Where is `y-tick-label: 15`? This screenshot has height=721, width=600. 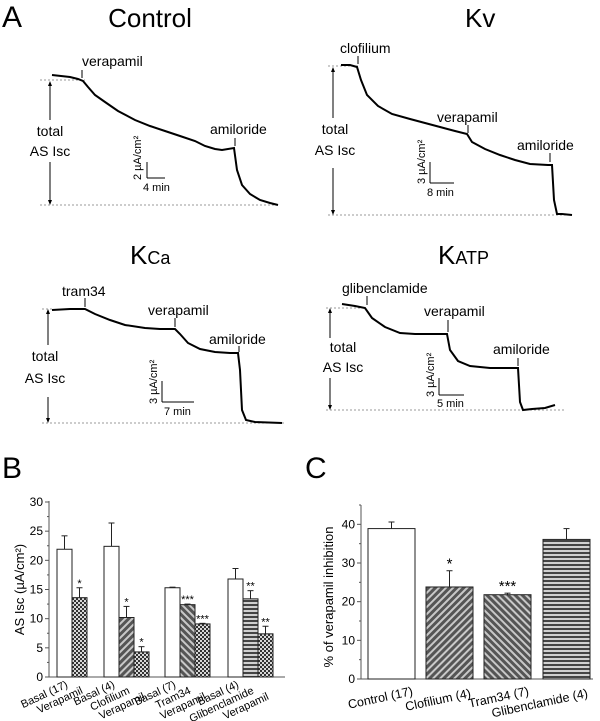 y-tick-label: 15 is located at coordinates (37, 590).